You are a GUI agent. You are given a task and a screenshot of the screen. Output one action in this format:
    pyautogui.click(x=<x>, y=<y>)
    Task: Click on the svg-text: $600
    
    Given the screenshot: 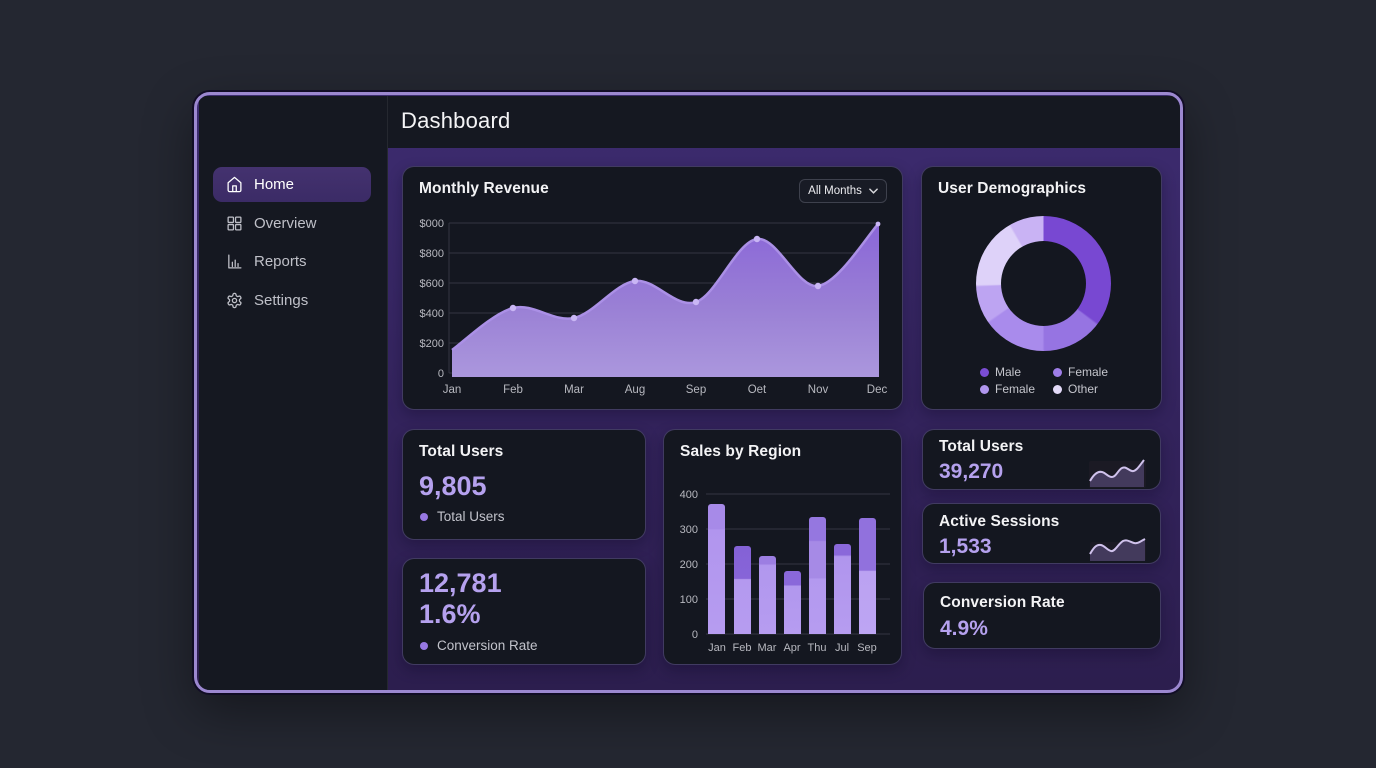 What is the action you would take?
    pyautogui.click(x=432, y=284)
    